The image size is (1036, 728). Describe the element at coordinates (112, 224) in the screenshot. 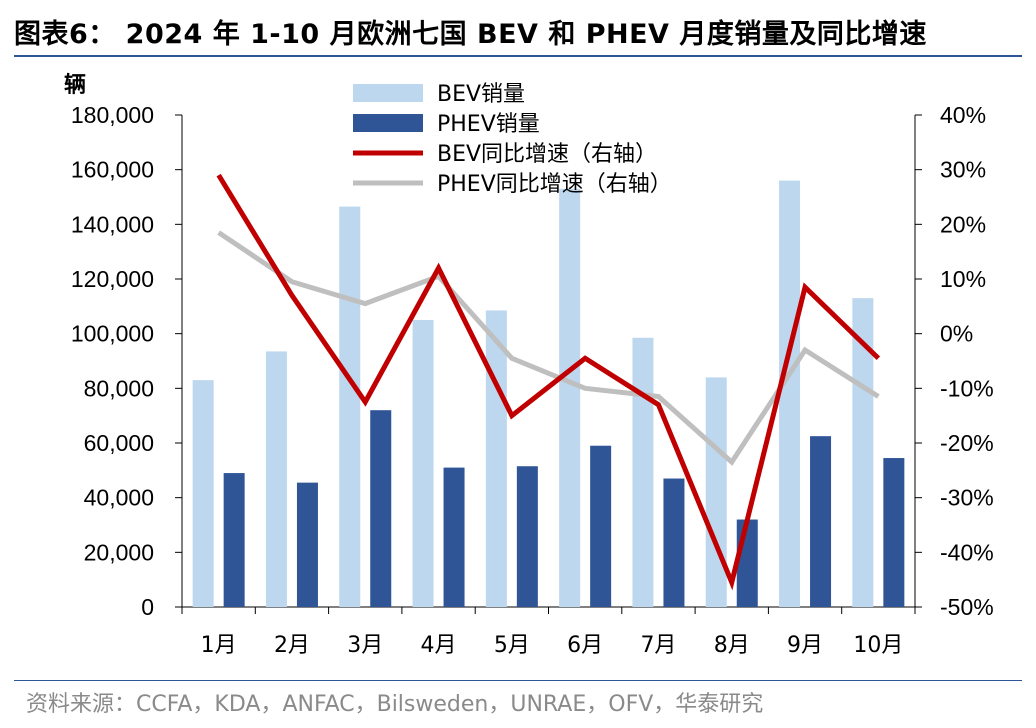

I see `y-left-tick-label: 140,000` at that location.